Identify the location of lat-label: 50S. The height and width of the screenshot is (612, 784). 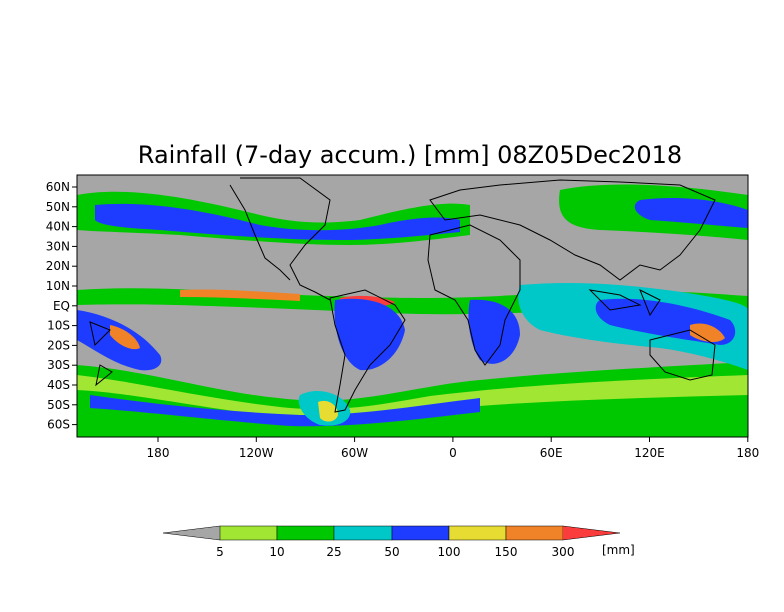
(58, 405).